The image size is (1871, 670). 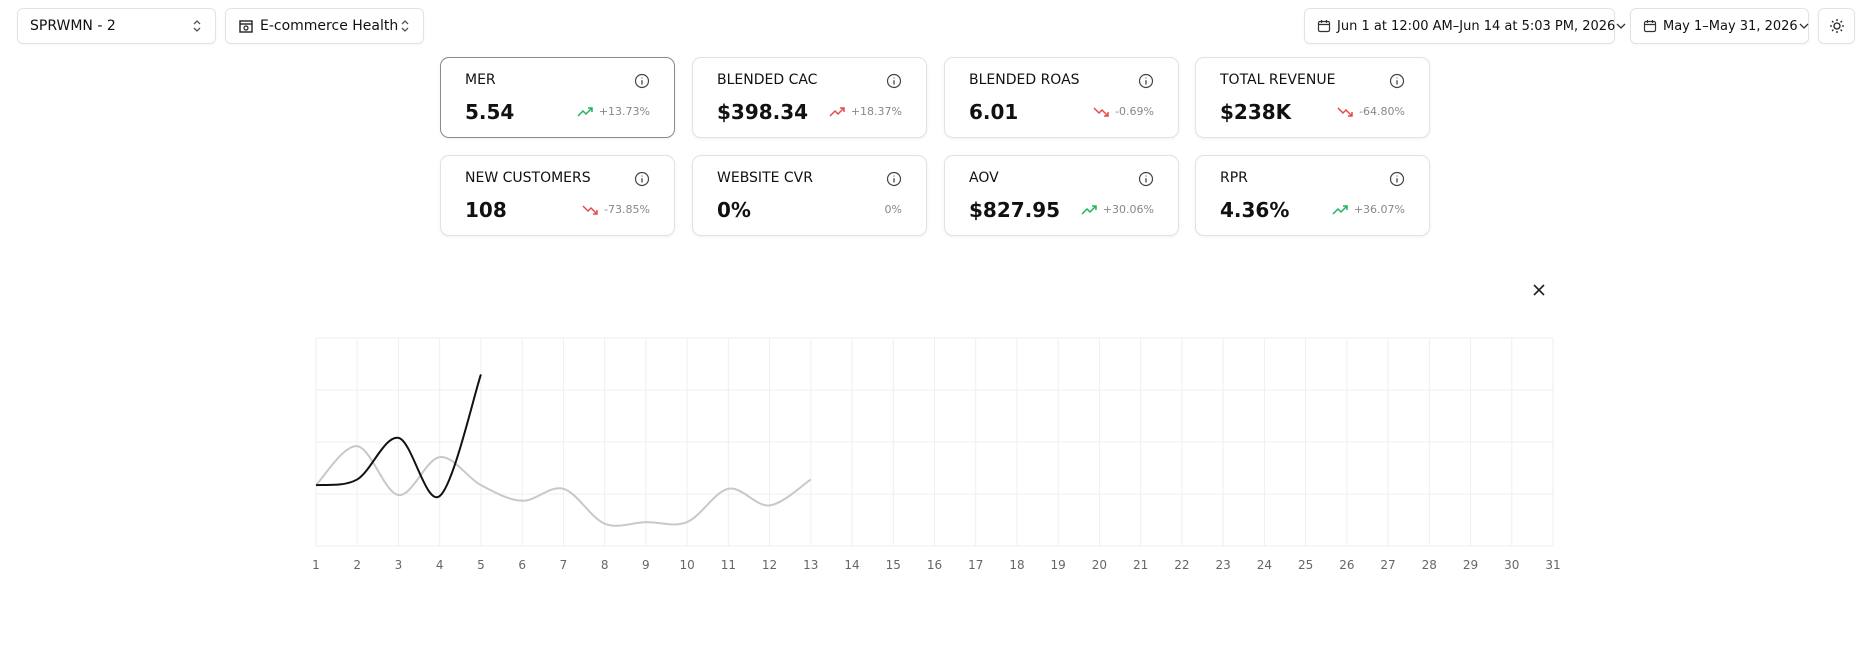 What do you see at coordinates (528, 178) in the screenshot?
I see `kpi-title: NEW CUSTOMERS` at bounding box center [528, 178].